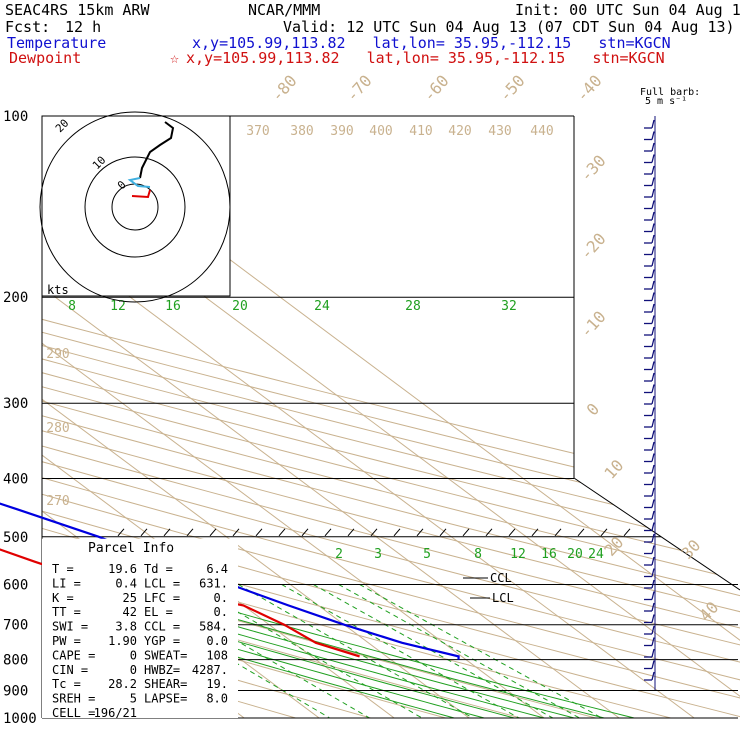 This screenshot has height=740, width=740. What do you see at coordinates (122, 684) in the screenshot?
I see `parcel-info-value: 28.2` at bounding box center [122, 684].